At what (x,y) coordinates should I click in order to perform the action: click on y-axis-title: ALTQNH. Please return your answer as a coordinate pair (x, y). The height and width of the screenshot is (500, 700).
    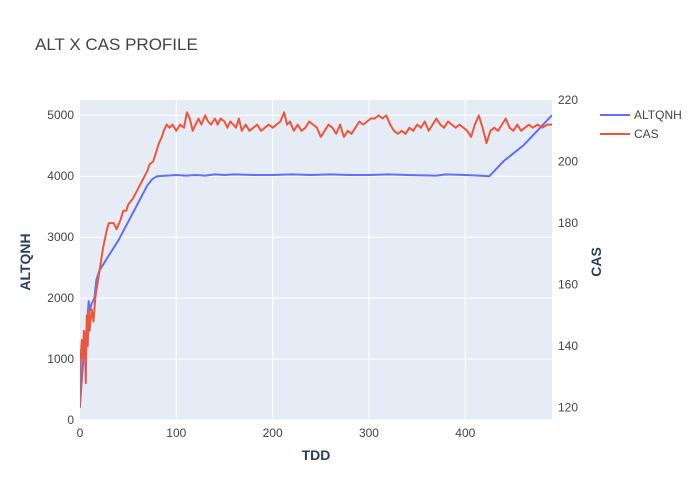
    Looking at the image, I should click on (25, 261).